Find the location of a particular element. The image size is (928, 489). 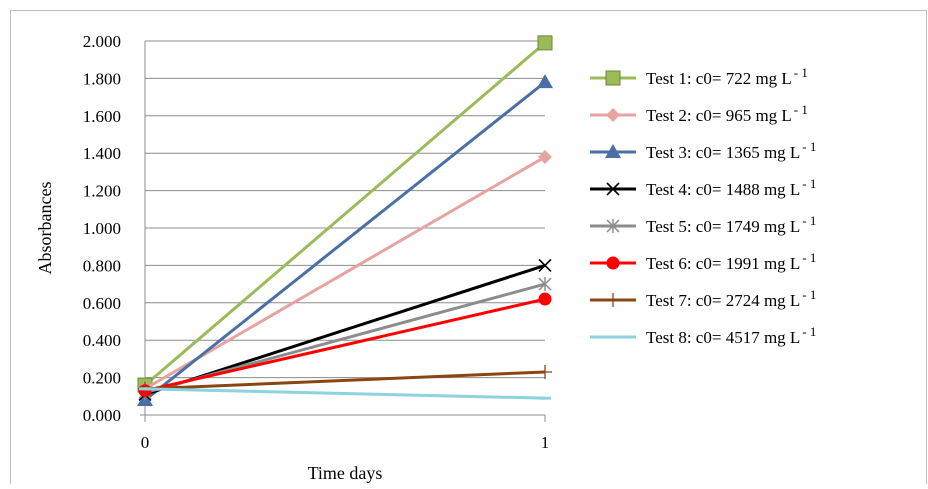

legend-label: Test 7: c0= 2724 mg L- 1 is located at coordinates (731, 298).